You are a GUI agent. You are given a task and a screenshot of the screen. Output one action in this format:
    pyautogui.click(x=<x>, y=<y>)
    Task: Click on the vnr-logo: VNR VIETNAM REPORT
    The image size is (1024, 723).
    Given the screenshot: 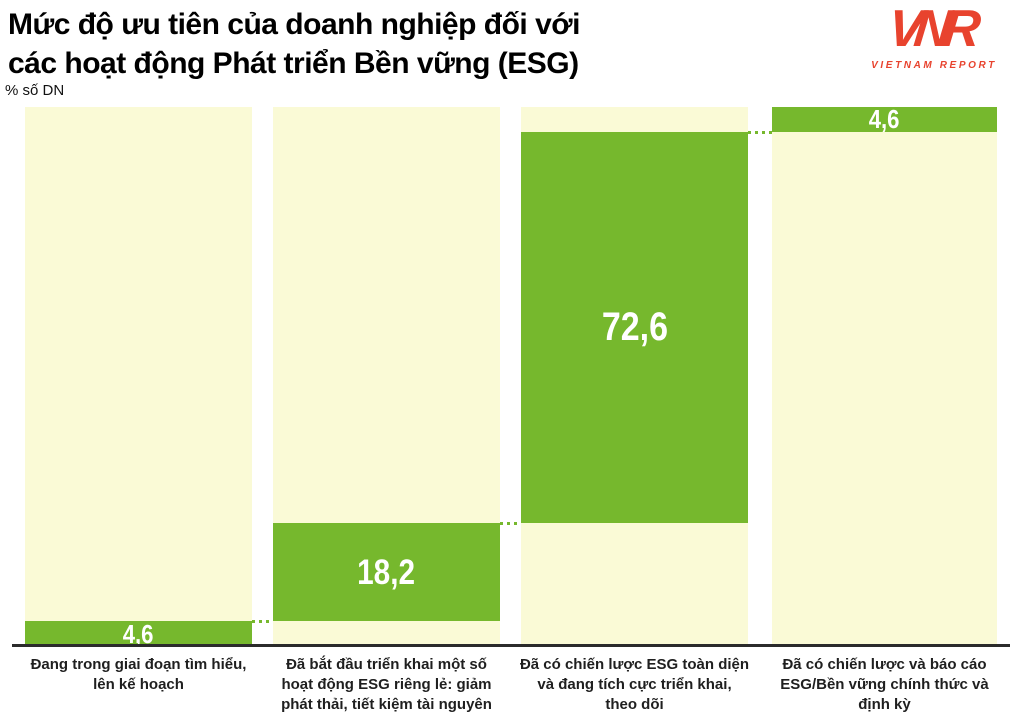 What is the action you would take?
    pyautogui.click(x=934, y=35)
    